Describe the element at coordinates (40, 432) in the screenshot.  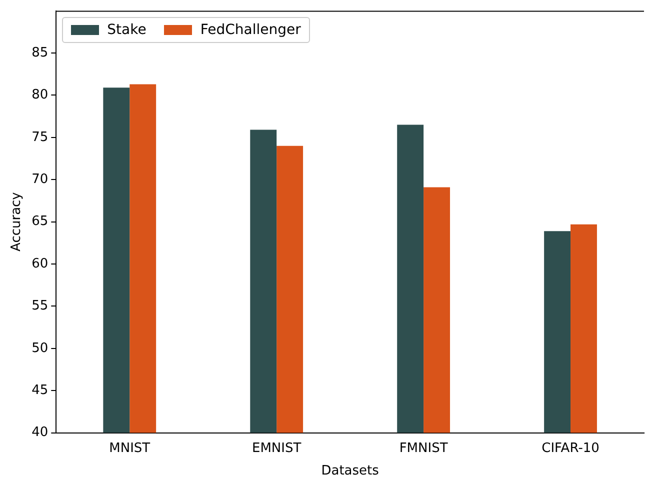
I see `y-tick-label: 40` at that location.